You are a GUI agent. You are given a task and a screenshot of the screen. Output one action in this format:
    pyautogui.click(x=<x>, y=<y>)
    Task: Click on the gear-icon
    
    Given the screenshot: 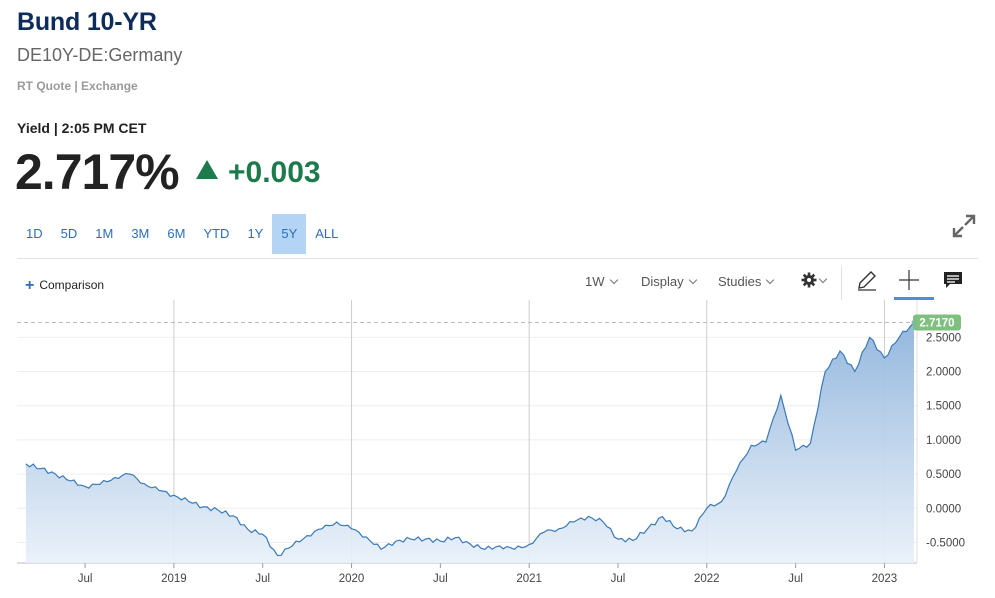 What is the action you would take?
    pyautogui.click(x=809, y=280)
    